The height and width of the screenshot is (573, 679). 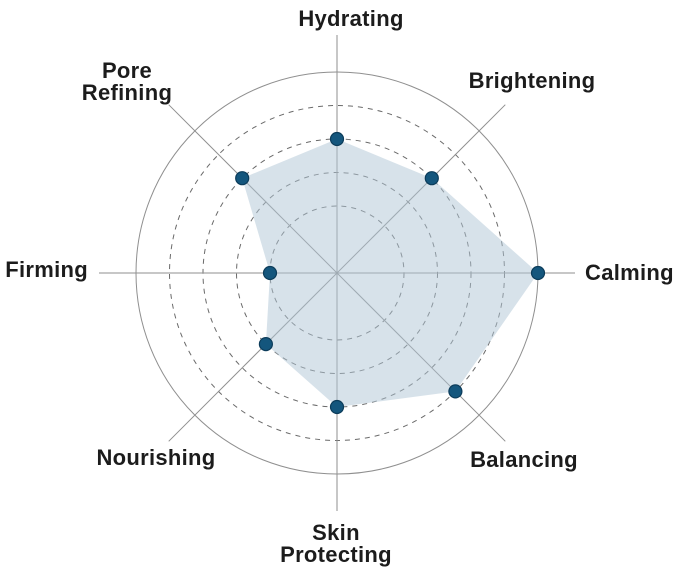 I want to click on axis-label-brightening: Brightening, so click(x=532, y=80).